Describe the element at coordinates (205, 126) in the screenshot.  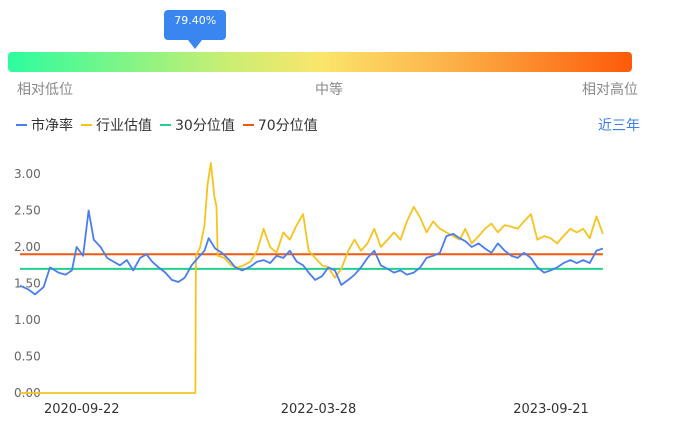
I see `legend-label-p30: 30分位值` at that location.